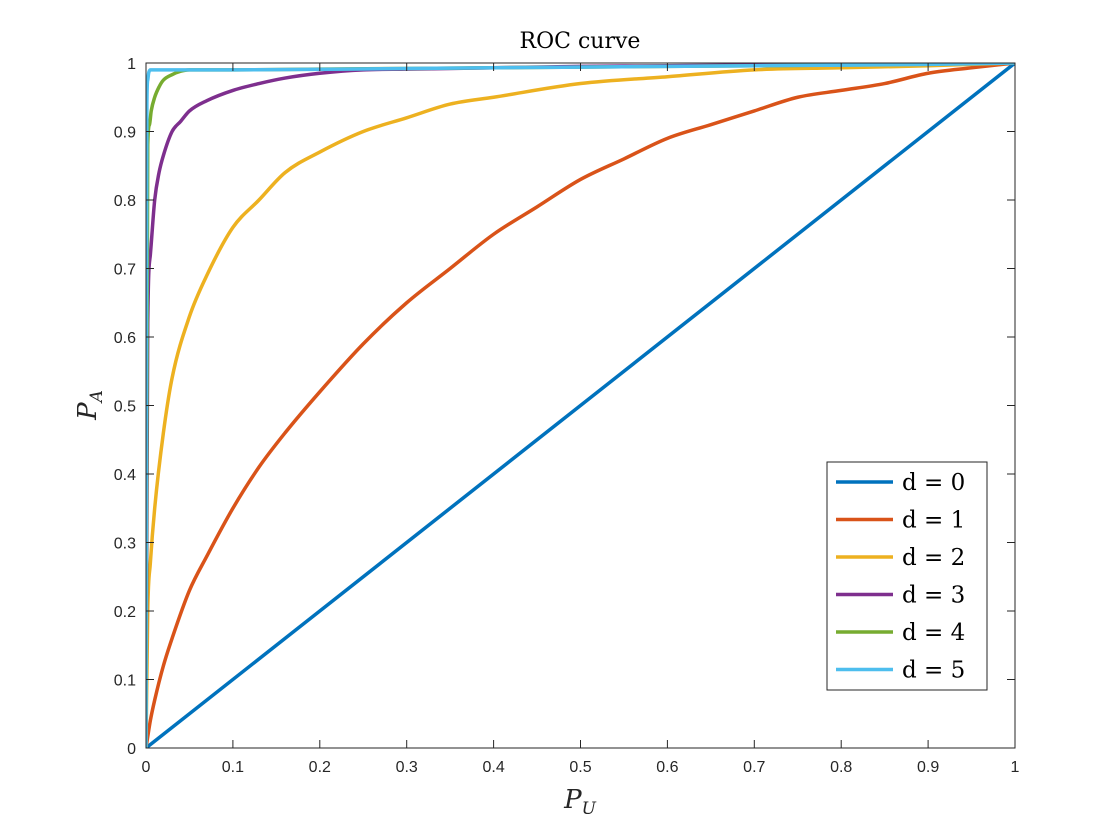 This screenshot has height=840, width=1120. I want to click on y-tick-label: 0, so click(131, 749).